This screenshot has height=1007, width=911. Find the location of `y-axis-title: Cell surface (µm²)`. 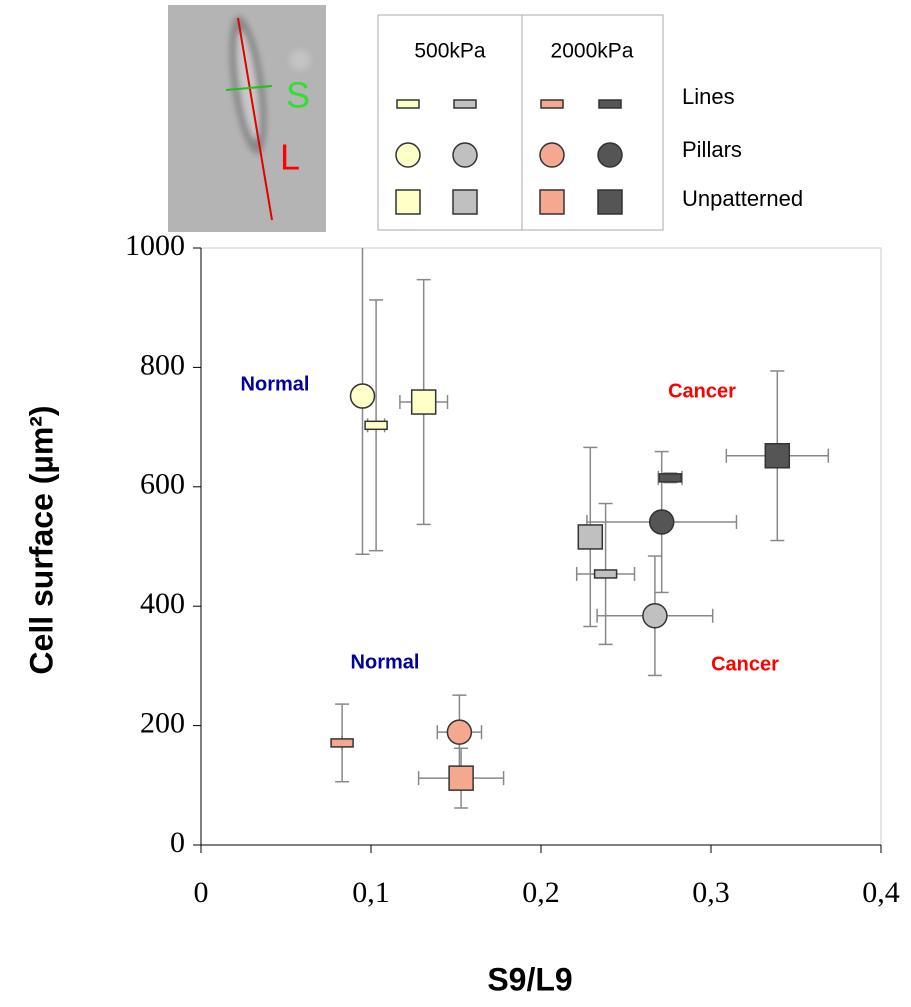

y-axis-title: Cell surface (µm²) is located at coordinates (41, 539).